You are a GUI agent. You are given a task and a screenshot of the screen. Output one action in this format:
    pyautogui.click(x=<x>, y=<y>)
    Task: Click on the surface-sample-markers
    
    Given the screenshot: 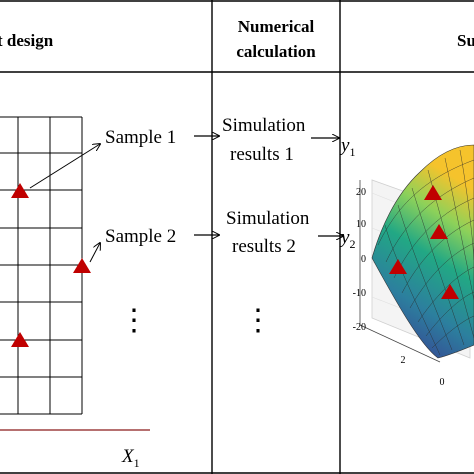 What is the action you would take?
    pyautogui.click(x=424, y=242)
    